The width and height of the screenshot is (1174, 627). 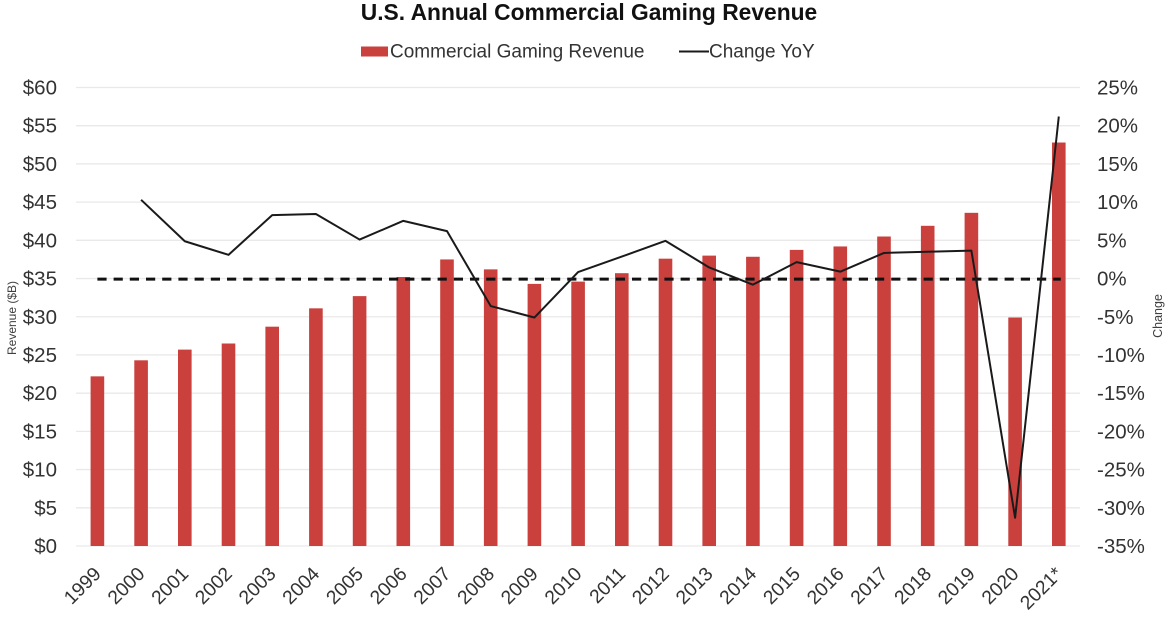 What do you see at coordinates (1117, 88) in the screenshot?
I see `svg-text: 25%` at bounding box center [1117, 88].